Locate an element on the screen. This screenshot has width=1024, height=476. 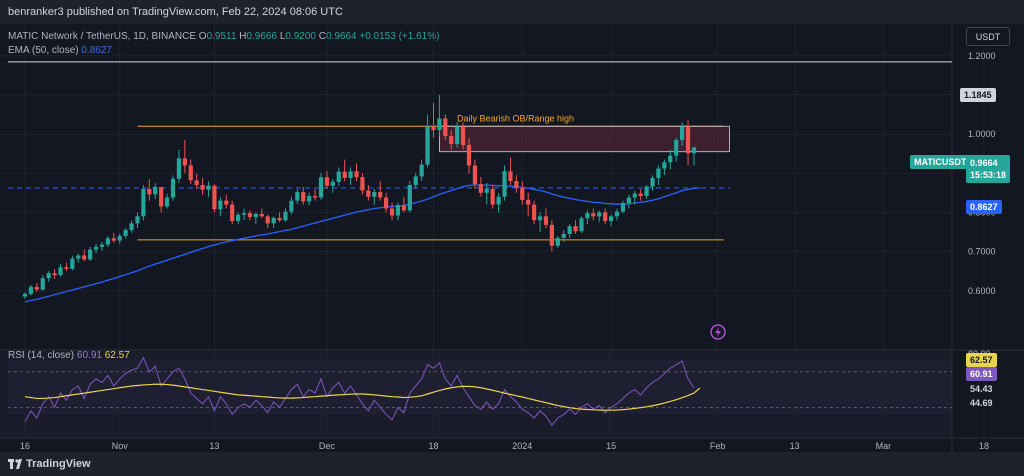
footer-brand: TradingView is located at coordinates (58, 464).